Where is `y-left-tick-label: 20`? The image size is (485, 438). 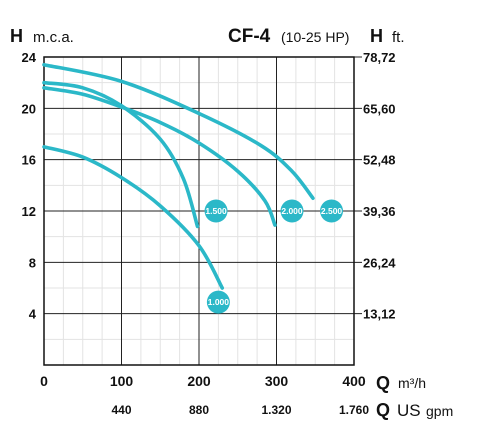
y-left-tick-label: 20 is located at coordinates (29, 108).